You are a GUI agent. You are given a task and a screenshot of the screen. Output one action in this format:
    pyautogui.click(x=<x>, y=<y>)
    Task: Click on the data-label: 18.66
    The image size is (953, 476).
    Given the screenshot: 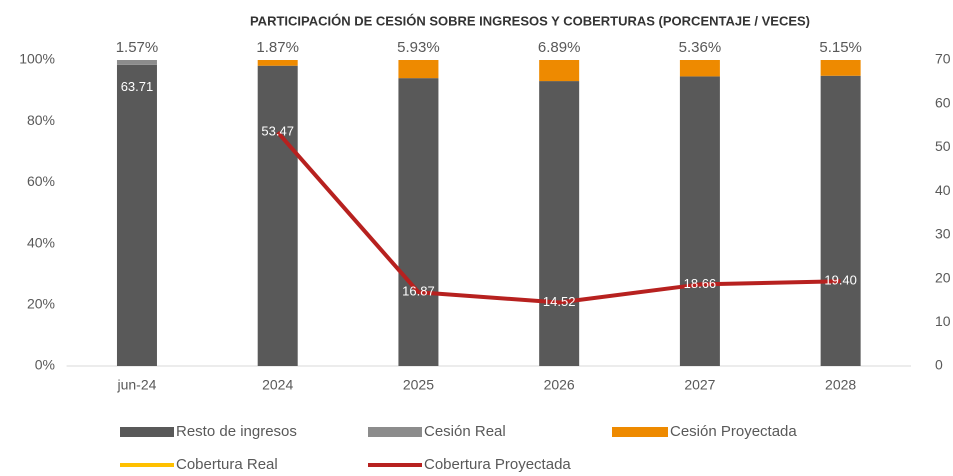 What is the action you would take?
    pyautogui.click(x=700, y=283)
    